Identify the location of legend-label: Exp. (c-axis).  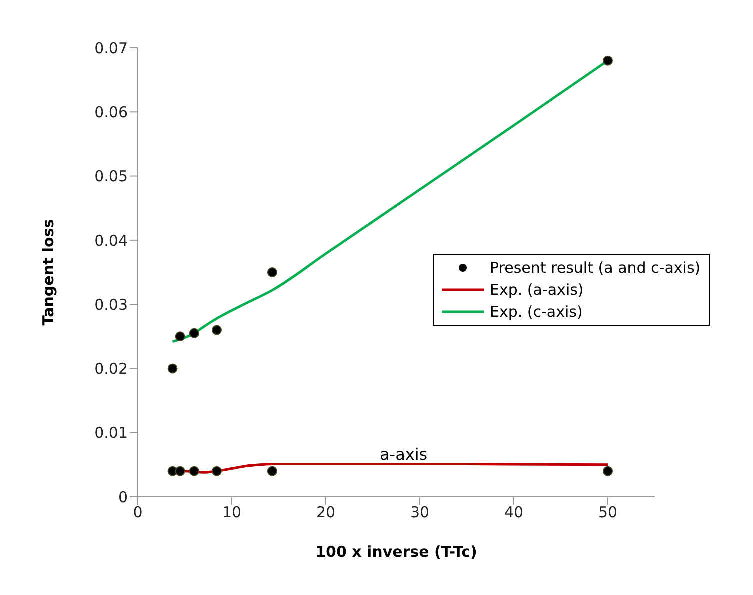
(536, 312).